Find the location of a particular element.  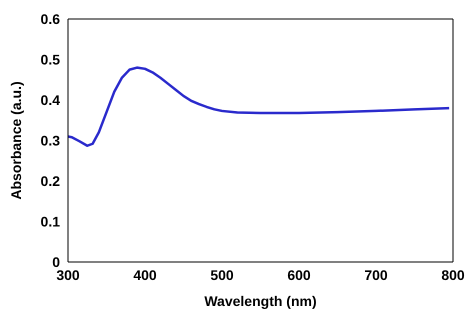

y-tick-label: 0.1 is located at coordinates (50, 221).